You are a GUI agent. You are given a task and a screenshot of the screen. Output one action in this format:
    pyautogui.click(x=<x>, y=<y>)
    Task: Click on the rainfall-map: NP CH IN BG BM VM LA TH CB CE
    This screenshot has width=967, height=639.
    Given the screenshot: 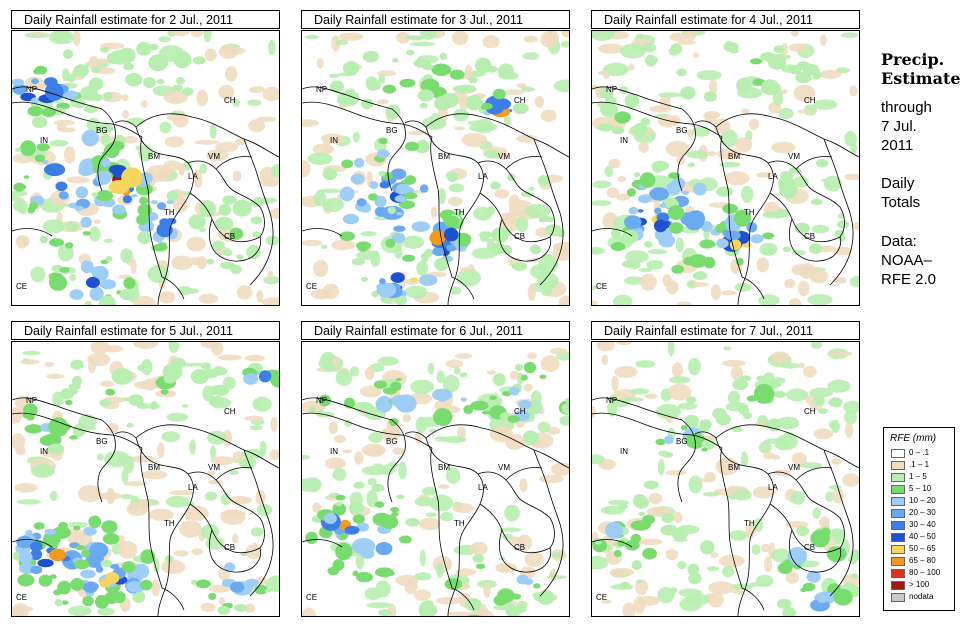 What is the action you would take?
    pyautogui.click(x=725, y=479)
    